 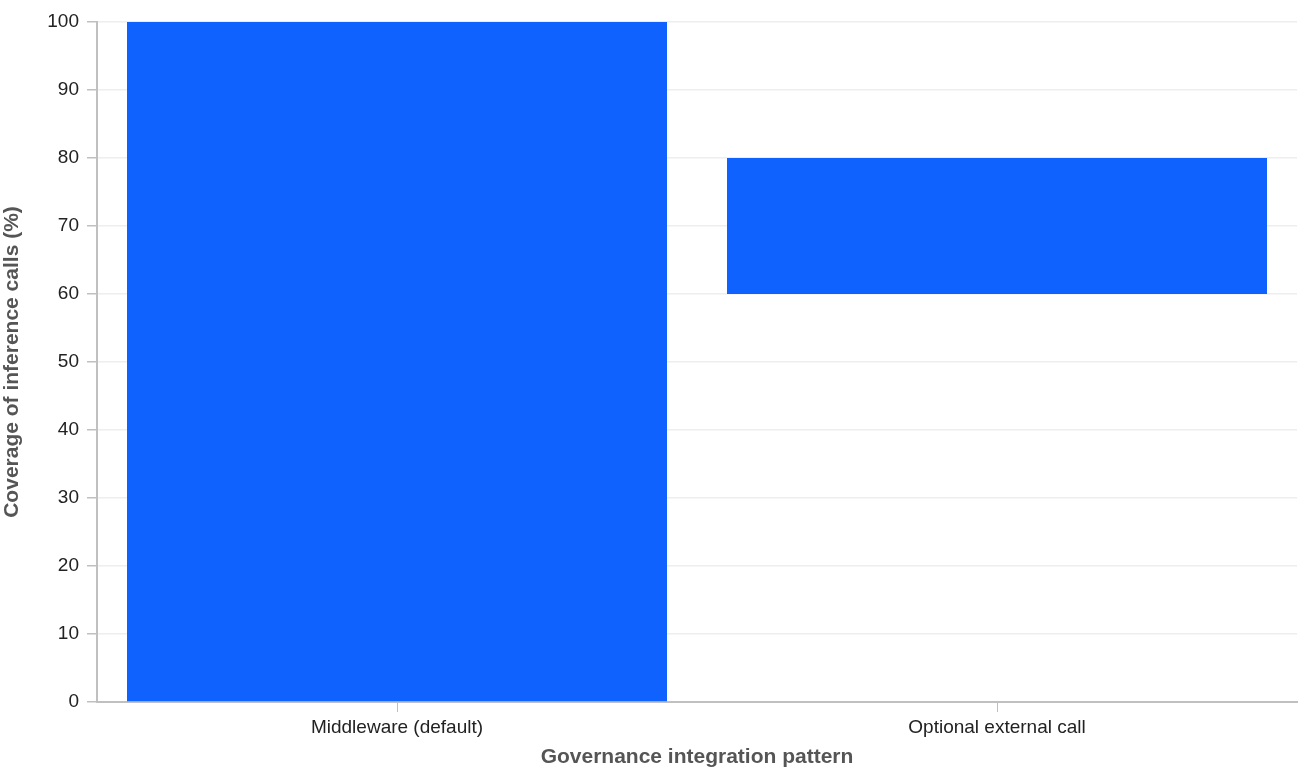 What do you see at coordinates (697, 756) in the screenshot?
I see `x-axis-title: Governance integration pattern` at bounding box center [697, 756].